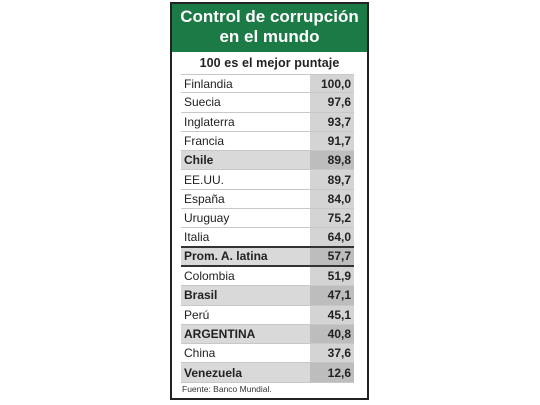 The image size is (540, 405). I want to click on title-line-1: Control de corrupción, so click(269, 16).